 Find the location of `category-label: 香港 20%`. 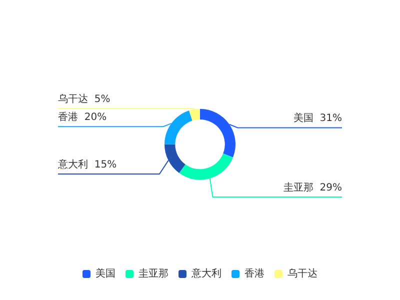

category-label: 香港 20% is located at coordinates (82, 118).